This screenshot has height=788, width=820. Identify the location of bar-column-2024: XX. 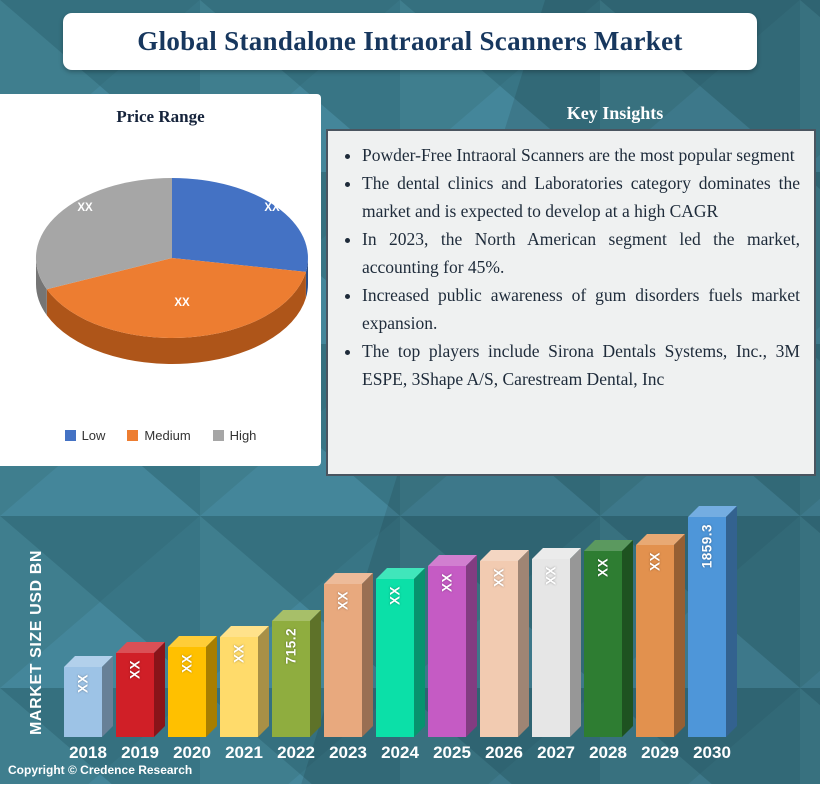
(400, 652).